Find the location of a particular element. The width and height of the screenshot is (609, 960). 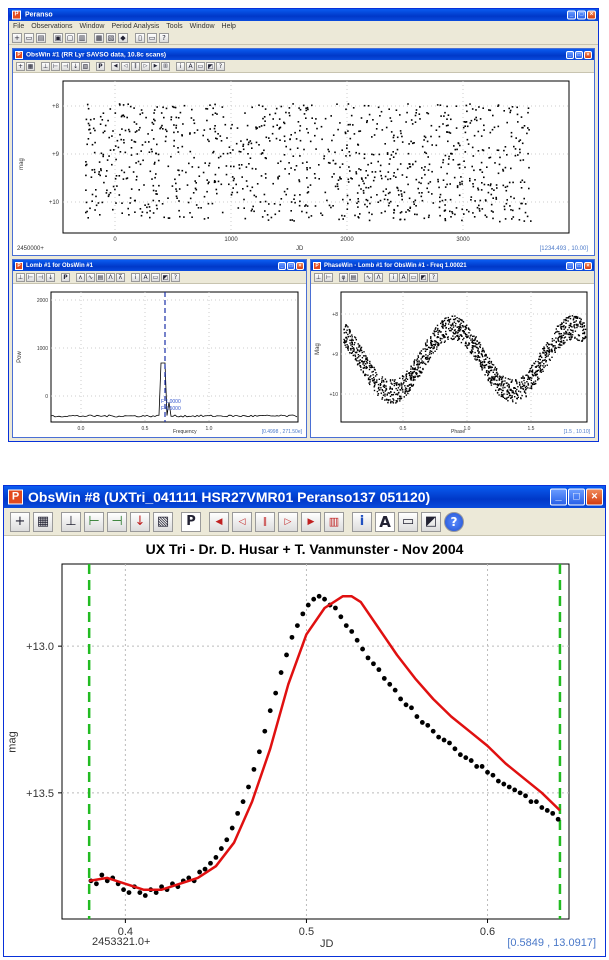

phase-window-plot: +8+9+100.5 1.0 1.5 is located at coordinates (452, 360).